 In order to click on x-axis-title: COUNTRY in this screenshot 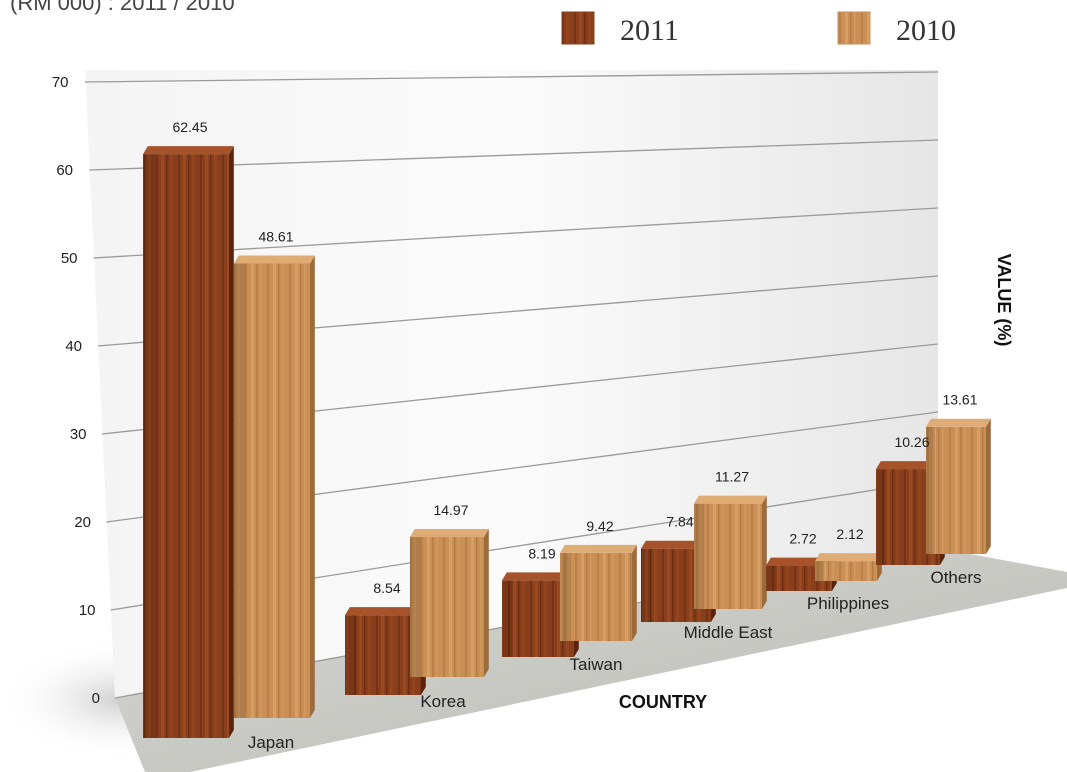, I will do `click(663, 702)`.